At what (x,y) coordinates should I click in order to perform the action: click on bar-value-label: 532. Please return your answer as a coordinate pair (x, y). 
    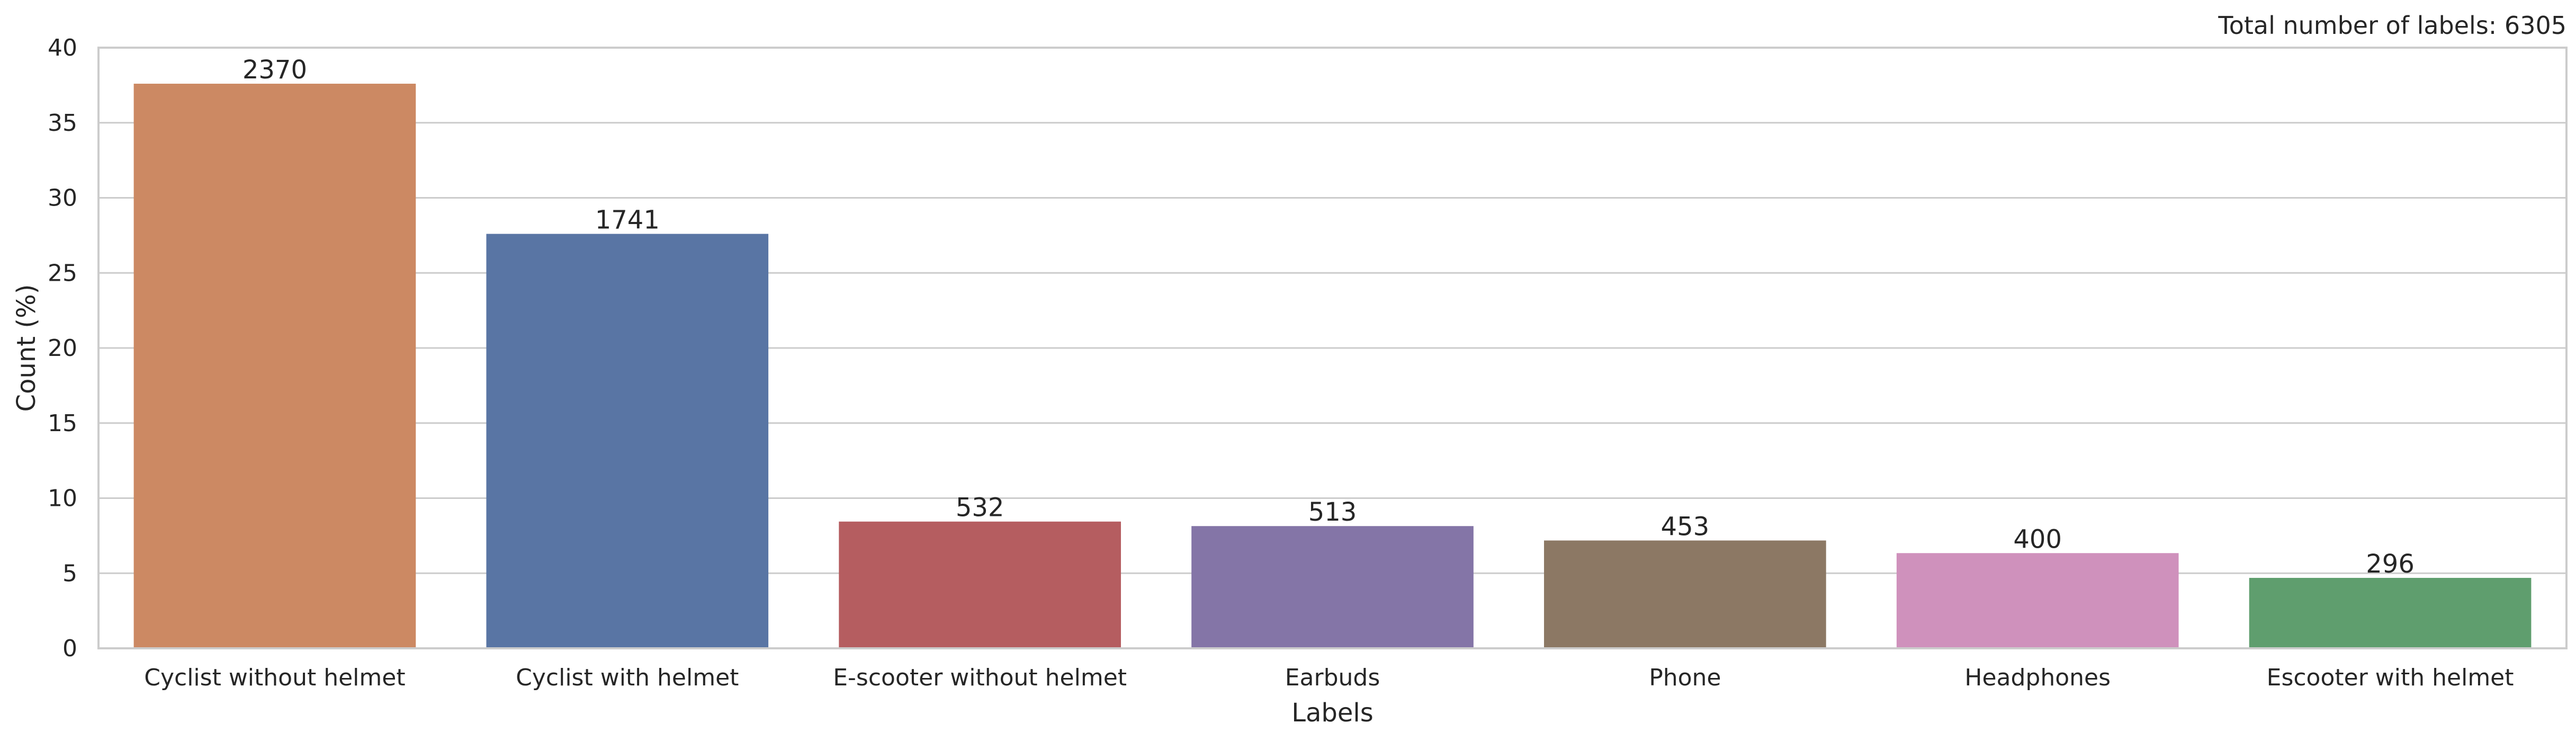
    Looking at the image, I should click on (980, 508).